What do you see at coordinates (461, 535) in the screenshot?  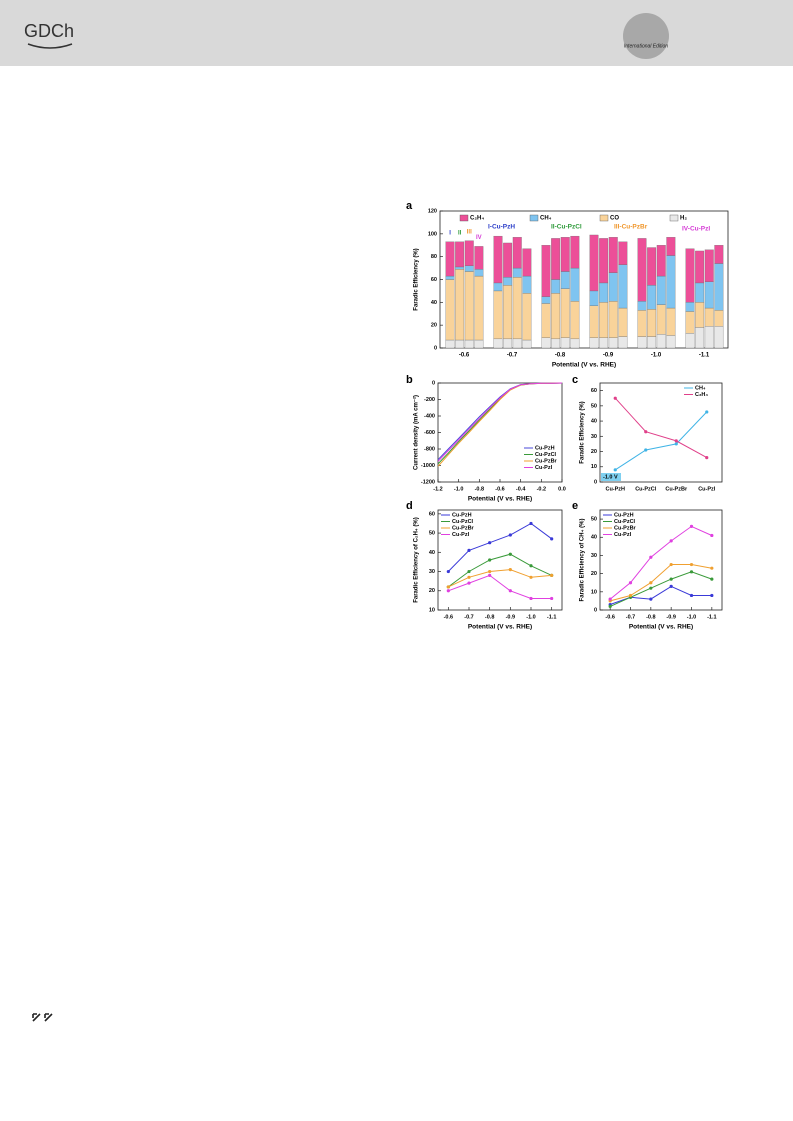 I see `legend-label: Cu-PzI` at bounding box center [461, 535].